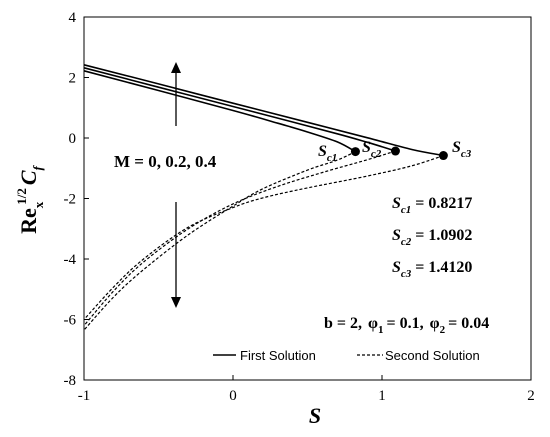 The width and height of the screenshot is (550, 437). What do you see at coordinates (84, 396) in the screenshot?
I see `x-tick-label: -1` at bounding box center [84, 396].